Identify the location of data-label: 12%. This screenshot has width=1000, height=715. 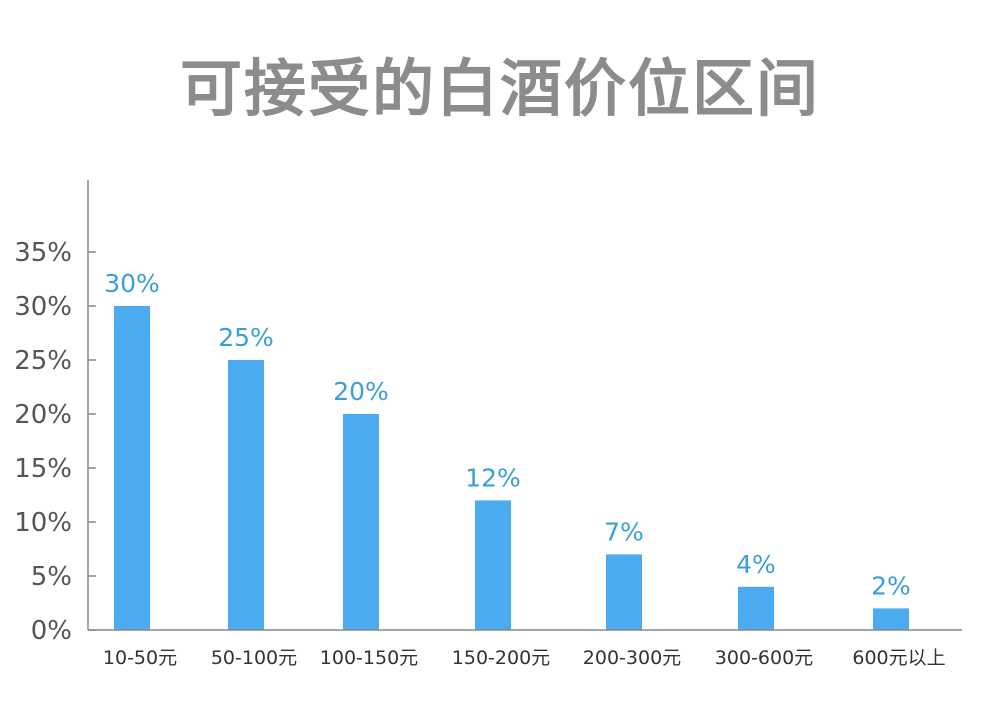
(493, 477).